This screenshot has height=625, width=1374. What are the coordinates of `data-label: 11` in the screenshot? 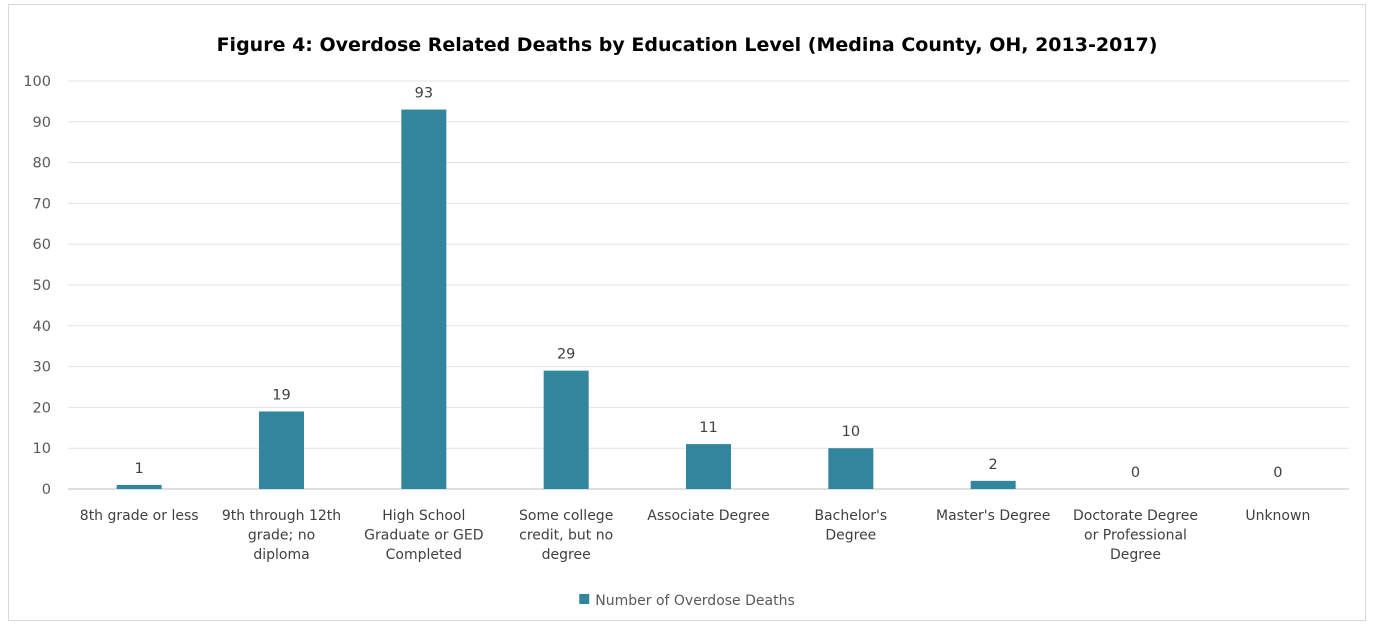 It's located at (708, 428).